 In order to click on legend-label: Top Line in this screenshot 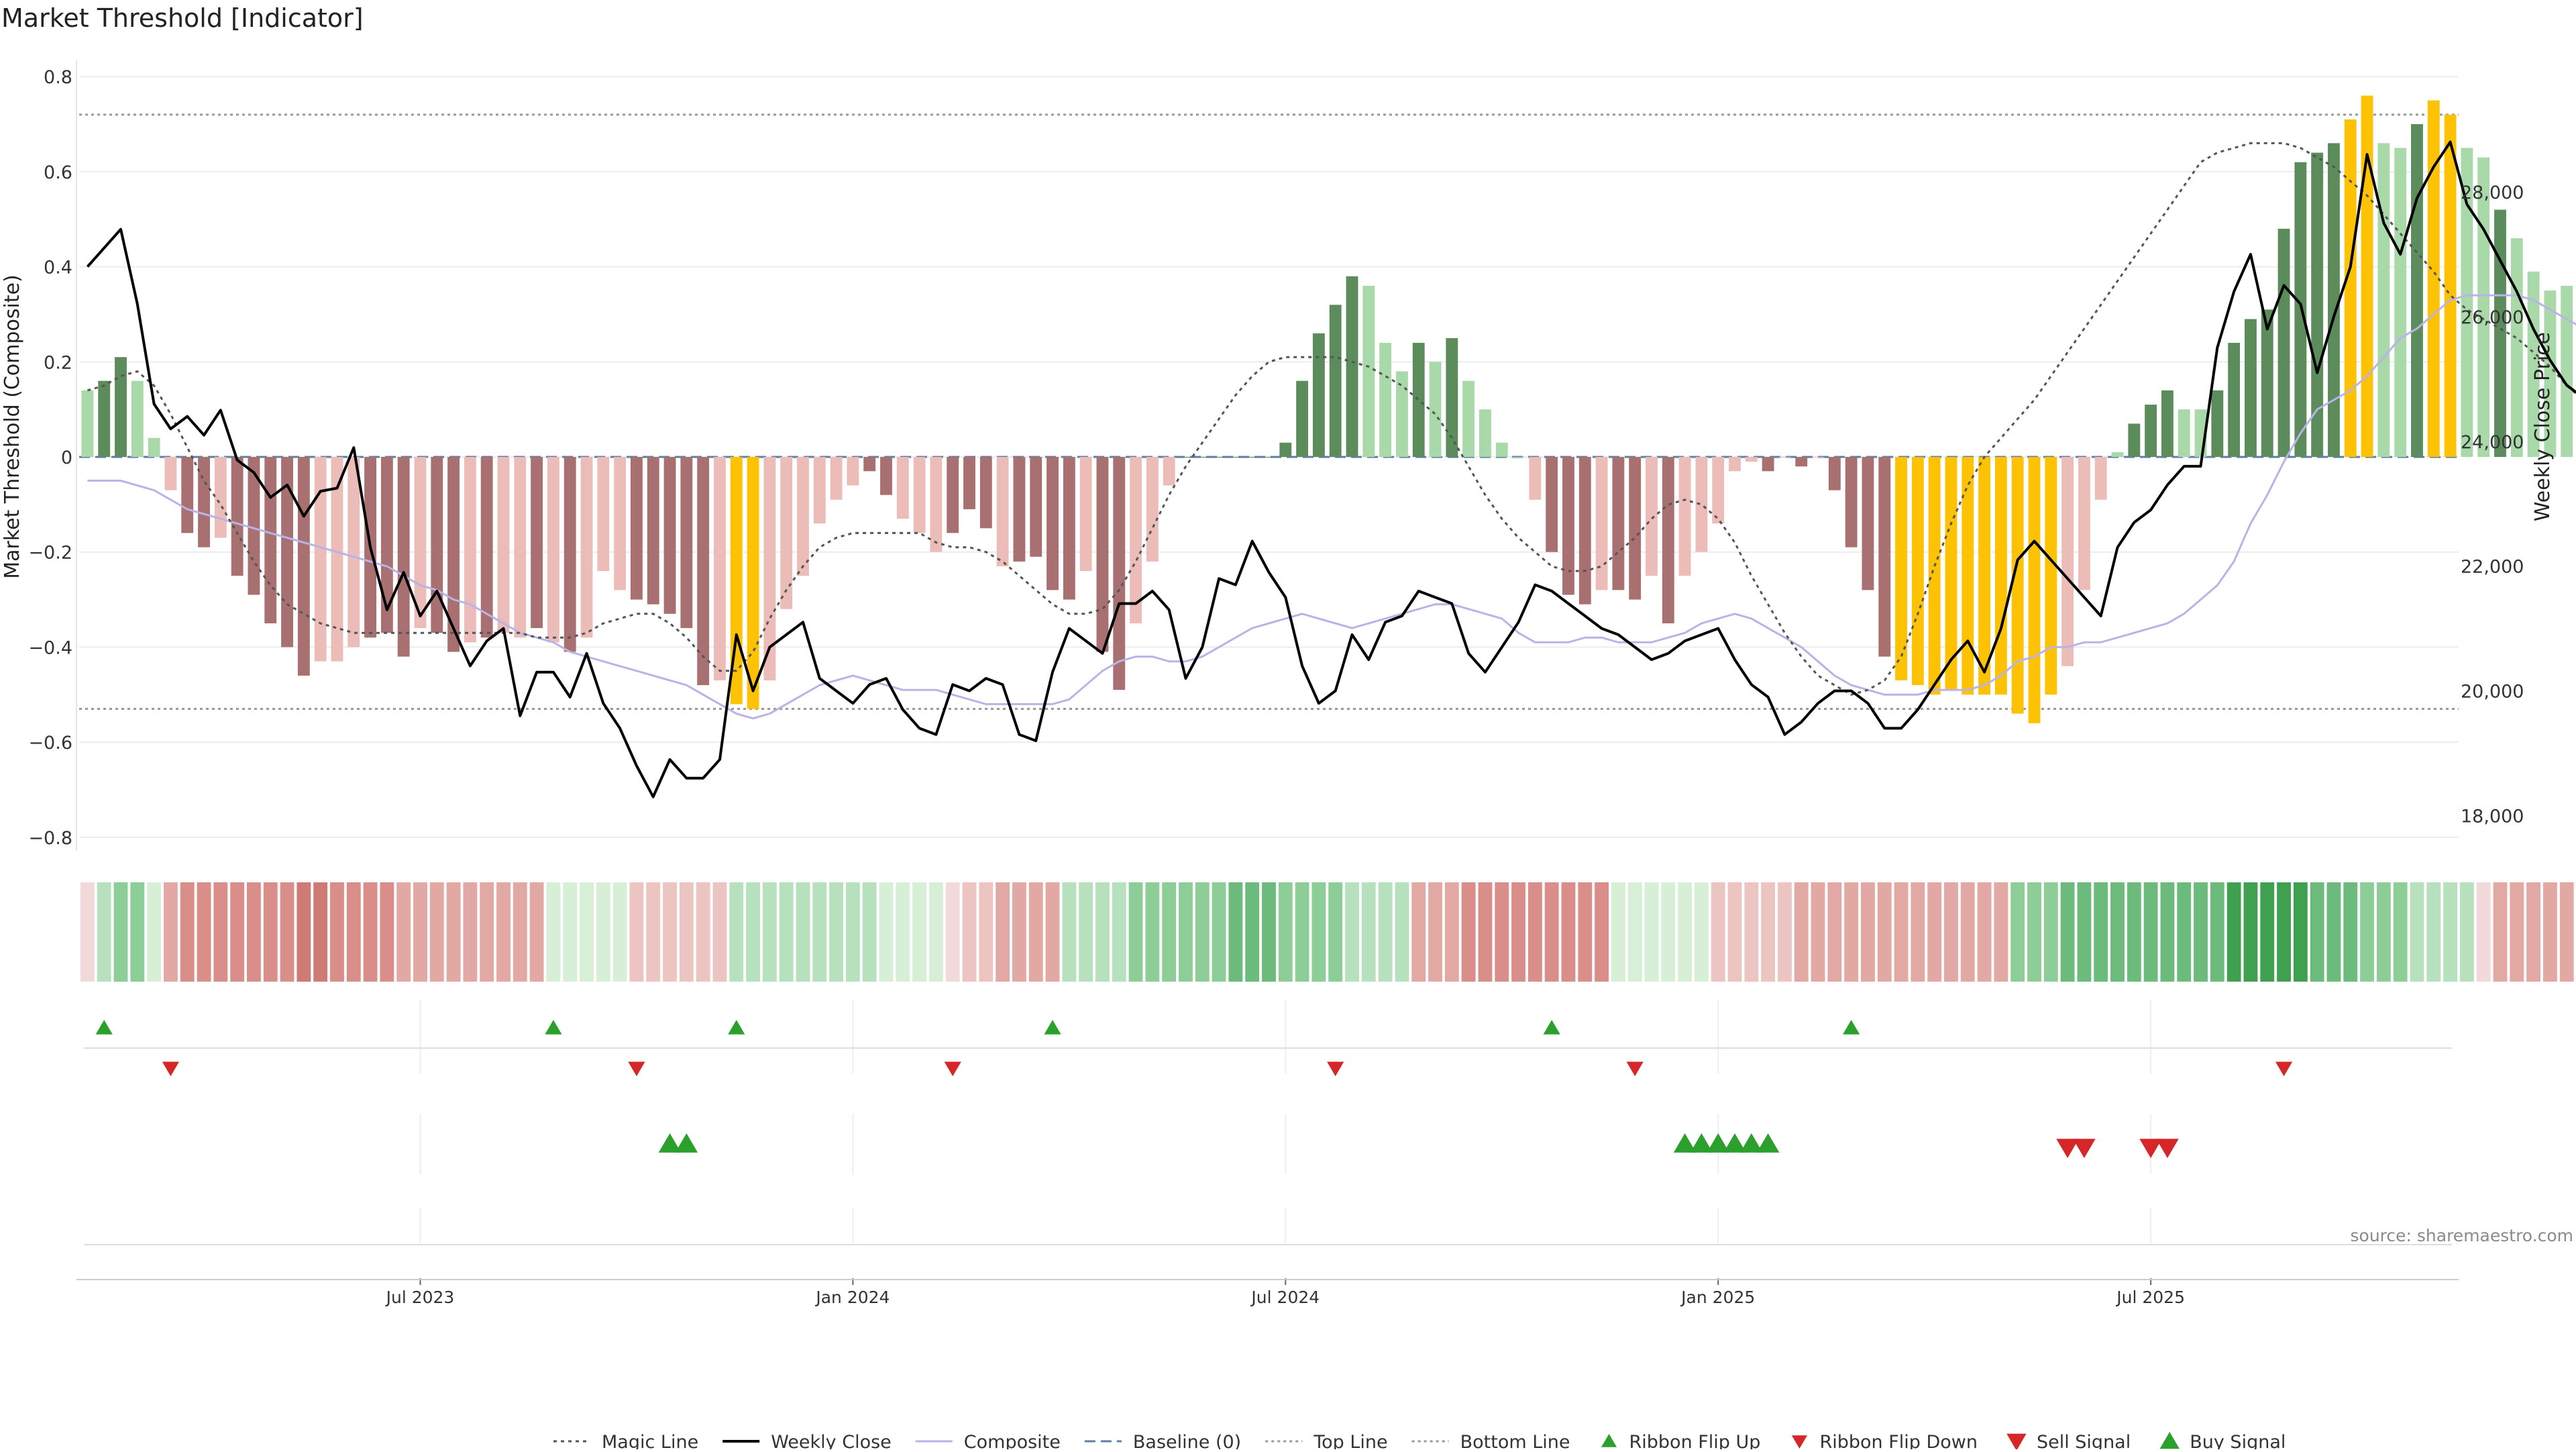, I will do `click(1350, 1440)`.